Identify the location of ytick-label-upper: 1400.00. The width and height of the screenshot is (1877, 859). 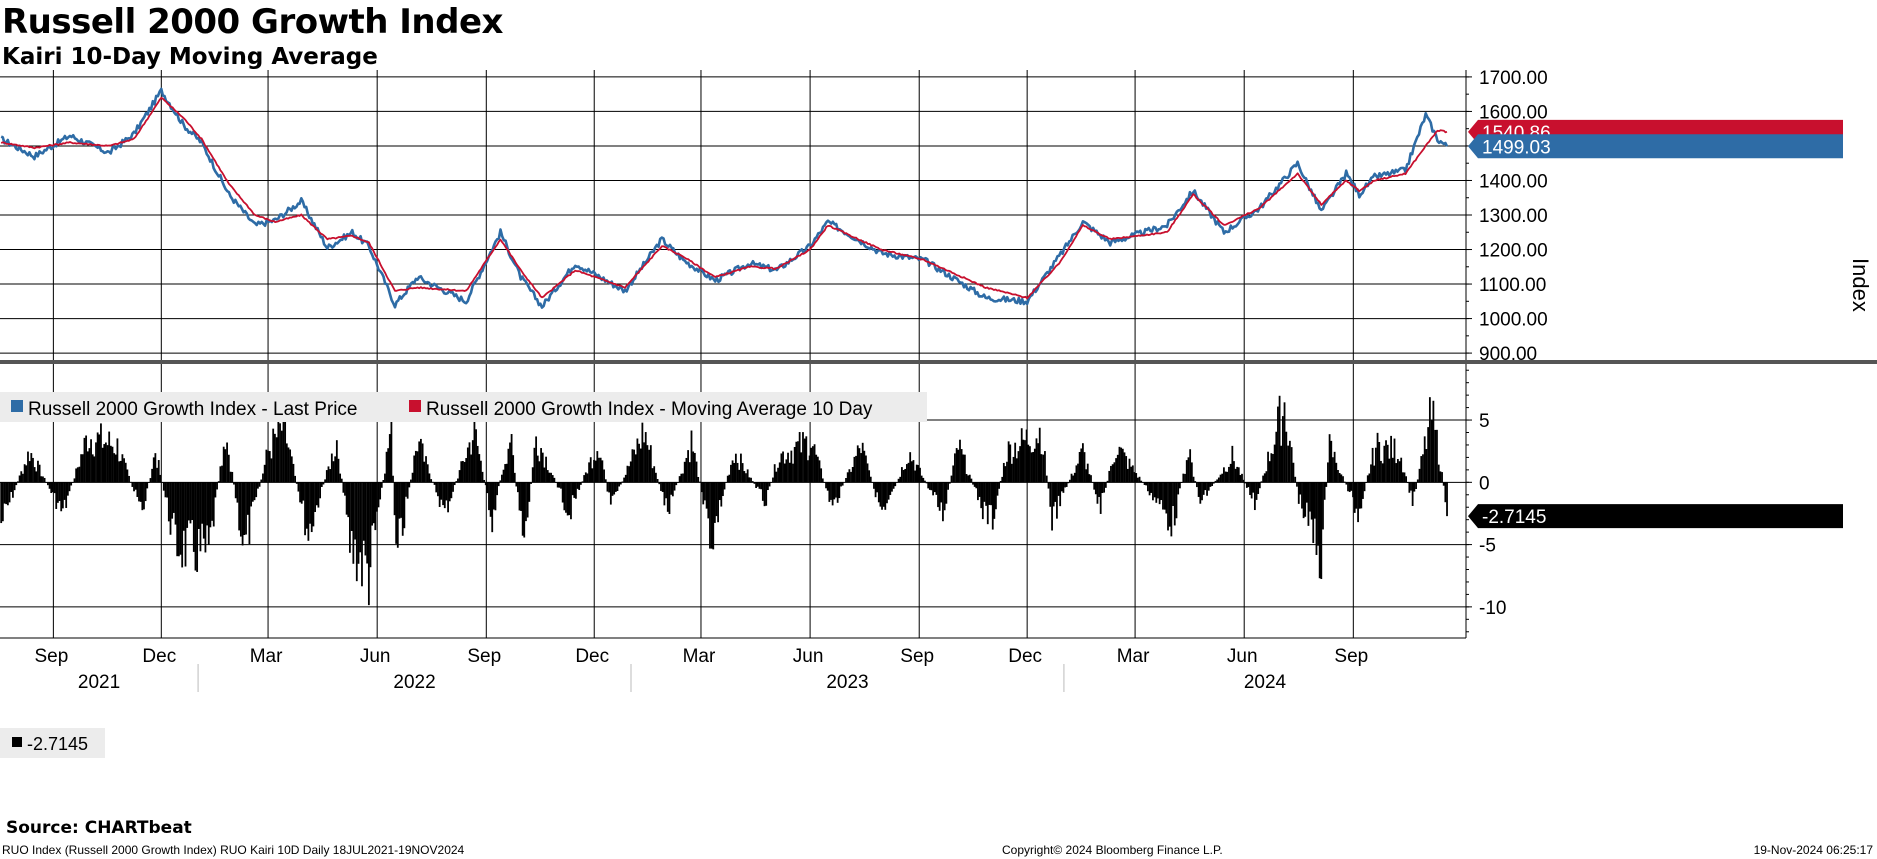
(1513, 181).